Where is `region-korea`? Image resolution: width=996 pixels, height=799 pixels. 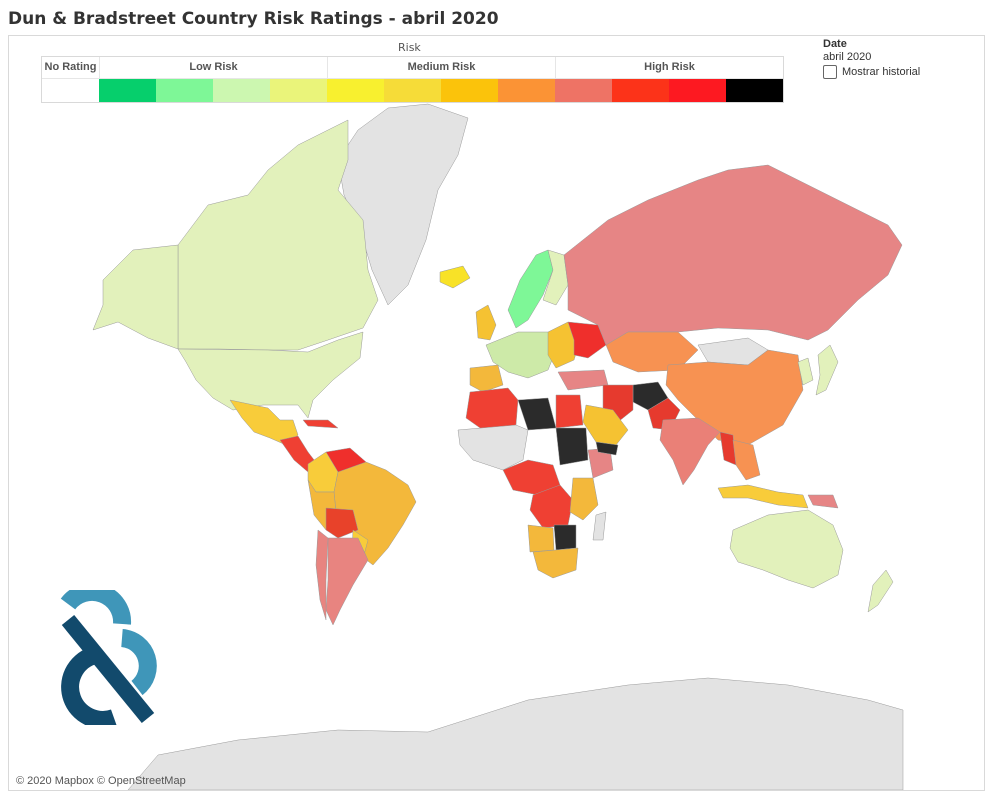
region-korea is located at coordinates (805, 371).